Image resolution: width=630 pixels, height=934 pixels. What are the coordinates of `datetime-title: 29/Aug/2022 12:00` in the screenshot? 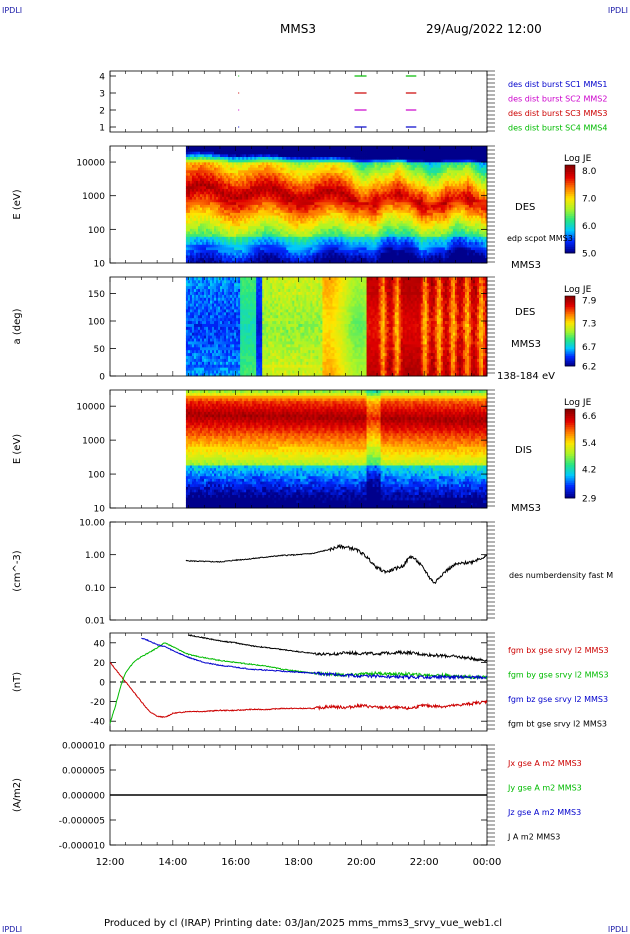 It's located at (484, 29).